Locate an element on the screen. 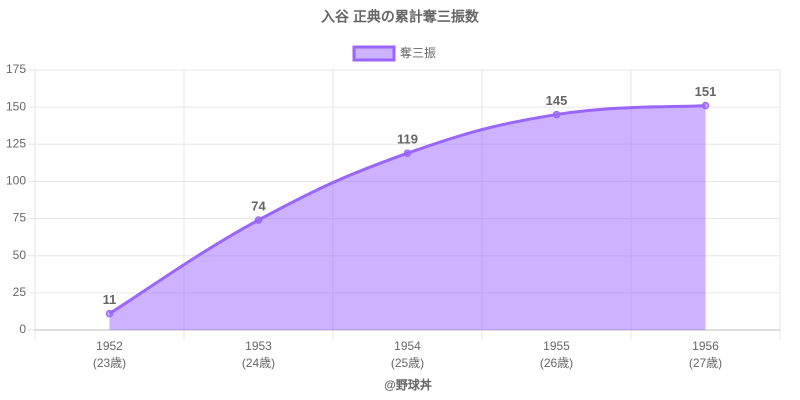  x-tick-sublabel: (23歳) is located at coordinates (109, 363).